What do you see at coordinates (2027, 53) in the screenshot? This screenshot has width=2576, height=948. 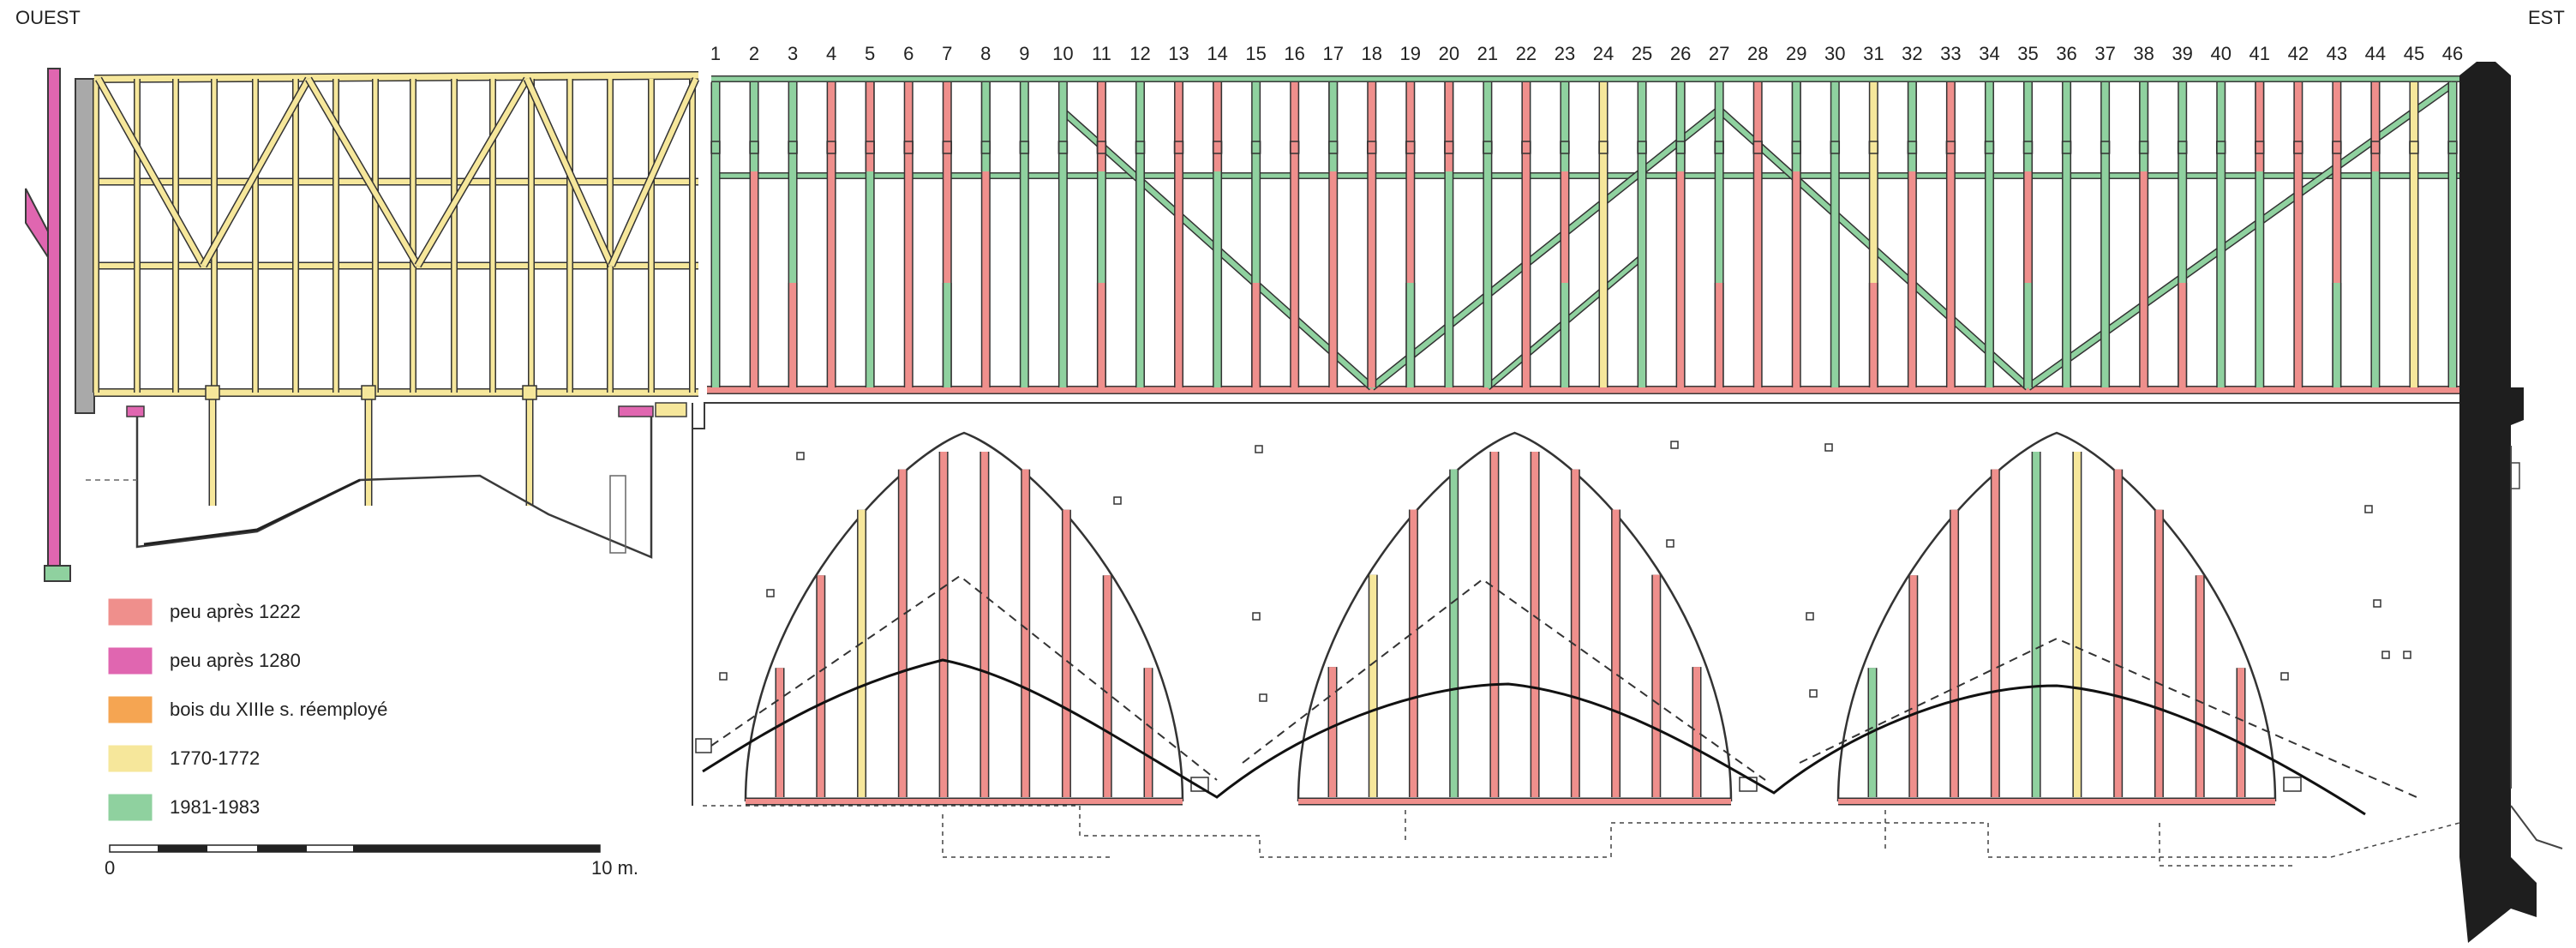 I see `truss-number-35: 35` at bounding box center [2027, 53].